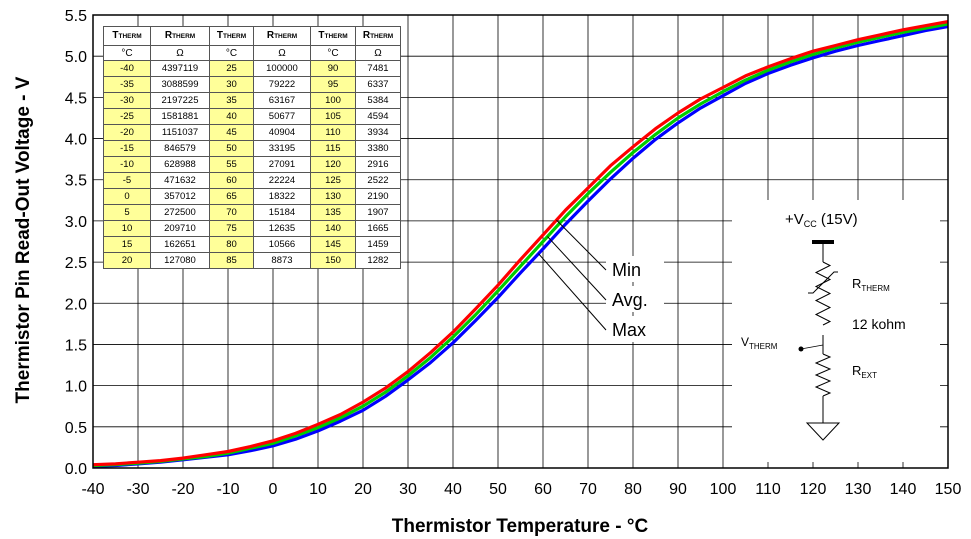  Describe the element at coordinates (333, 164) in the screenshot. I see `table-cell-temp: 120` at that location.